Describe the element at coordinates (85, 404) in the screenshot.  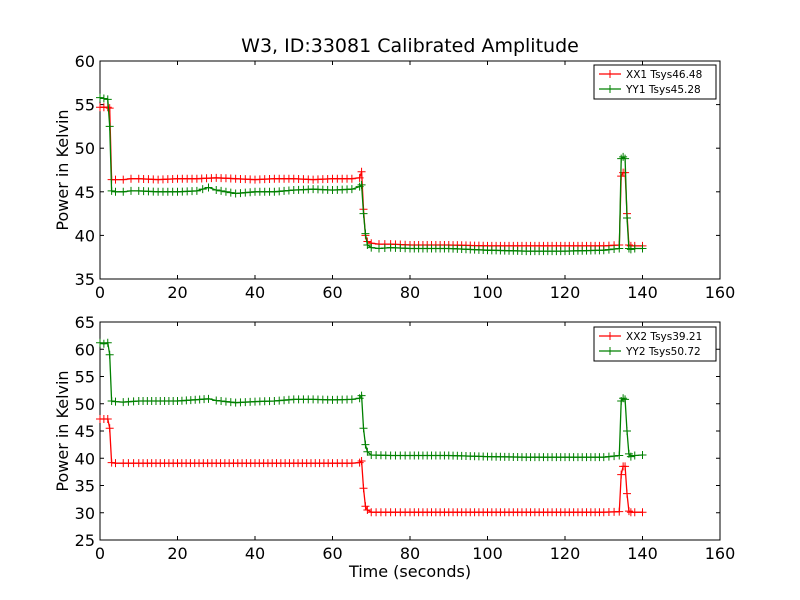
I see `bottom-y-tick-label: 50` at that location.